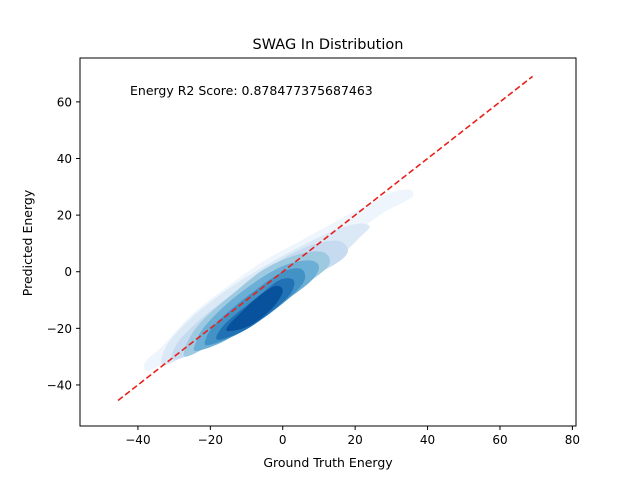 The width and height of the screenshot is (640, 485). Describe the element at coordinates (64, 159) in the screenshot. I see `y-tick-label: 40` at that location.